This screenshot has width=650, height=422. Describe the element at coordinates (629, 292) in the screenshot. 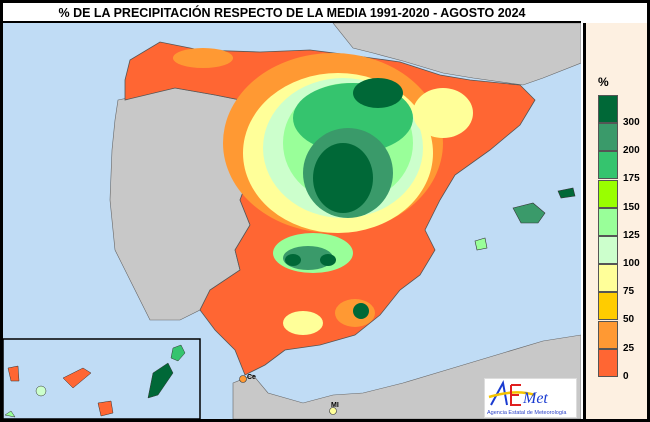

I see `legend-label: 75` at that location.